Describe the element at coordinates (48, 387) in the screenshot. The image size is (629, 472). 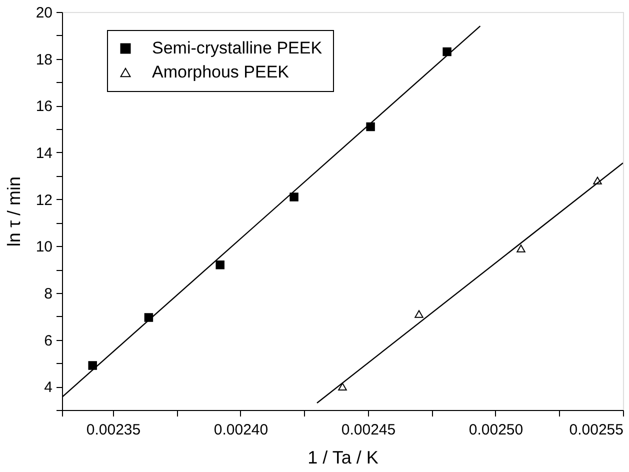
I see `y-tick-label: 4` at that location.